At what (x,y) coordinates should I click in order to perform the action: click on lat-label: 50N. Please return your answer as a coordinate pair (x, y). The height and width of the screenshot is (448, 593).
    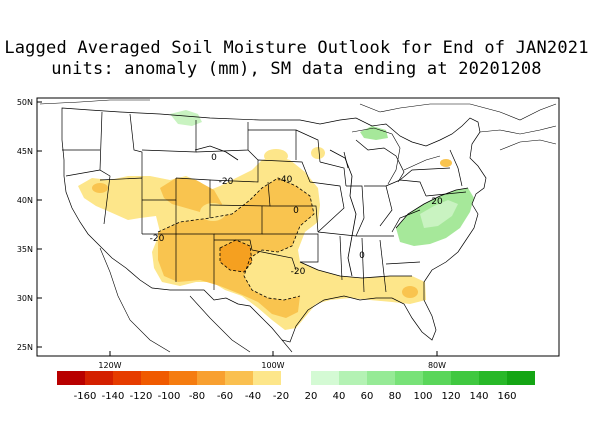
    Looking at the image, I should click on (25, 102).